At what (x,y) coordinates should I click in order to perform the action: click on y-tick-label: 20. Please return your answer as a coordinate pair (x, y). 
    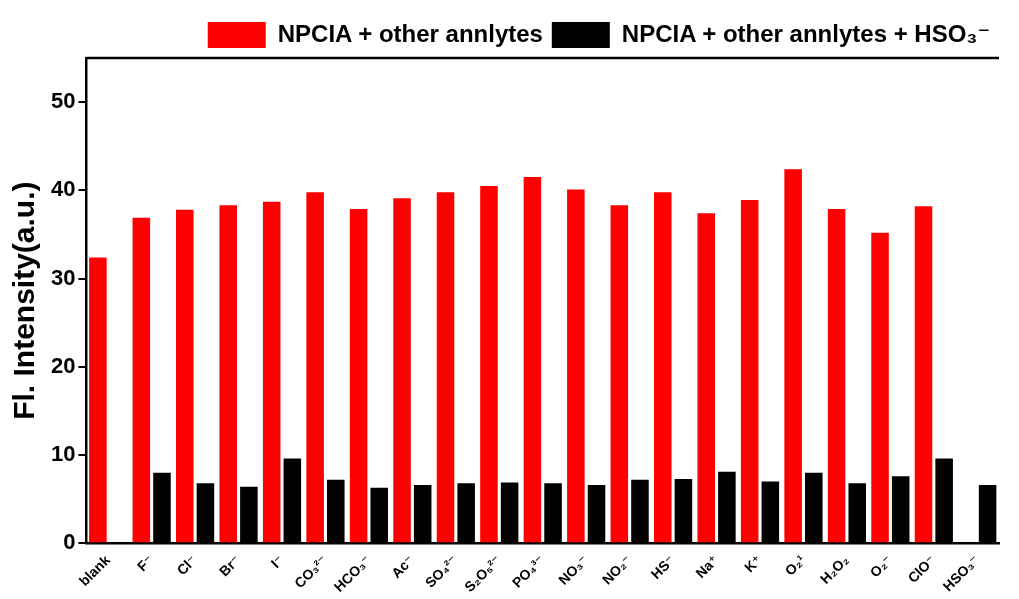
    Looking at the image, I should click on (63, 365).